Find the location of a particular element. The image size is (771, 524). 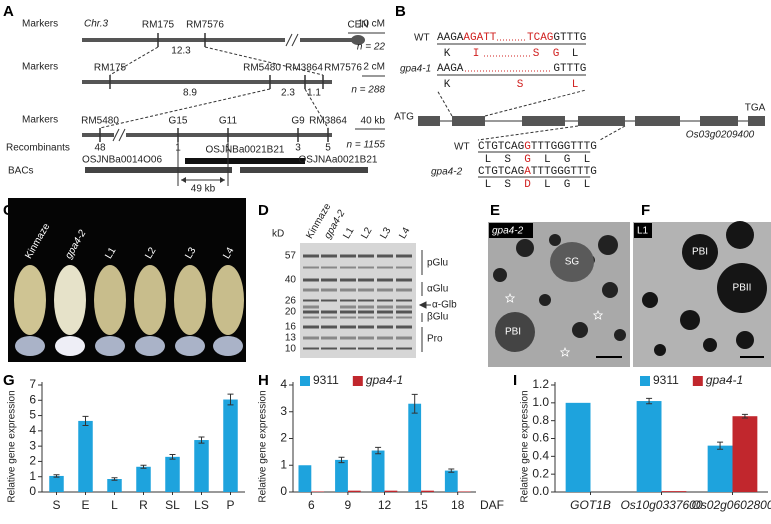

legend-swatch is located at coordinates (697, 381).